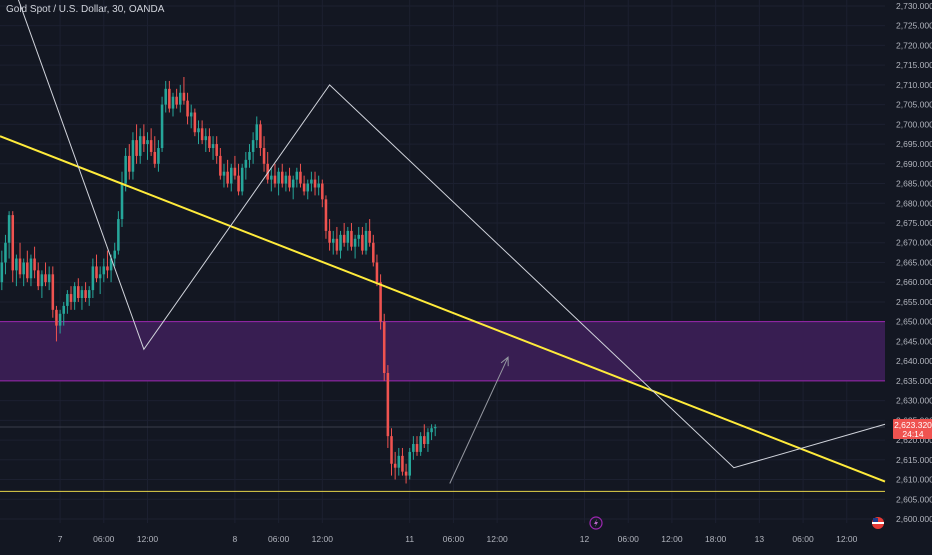 The height and width of the screenshot is (555, 932). Describe the element at coordinates (914, 223) in the screenshot. I see `y-tick-label: 2,675.000` at that location.